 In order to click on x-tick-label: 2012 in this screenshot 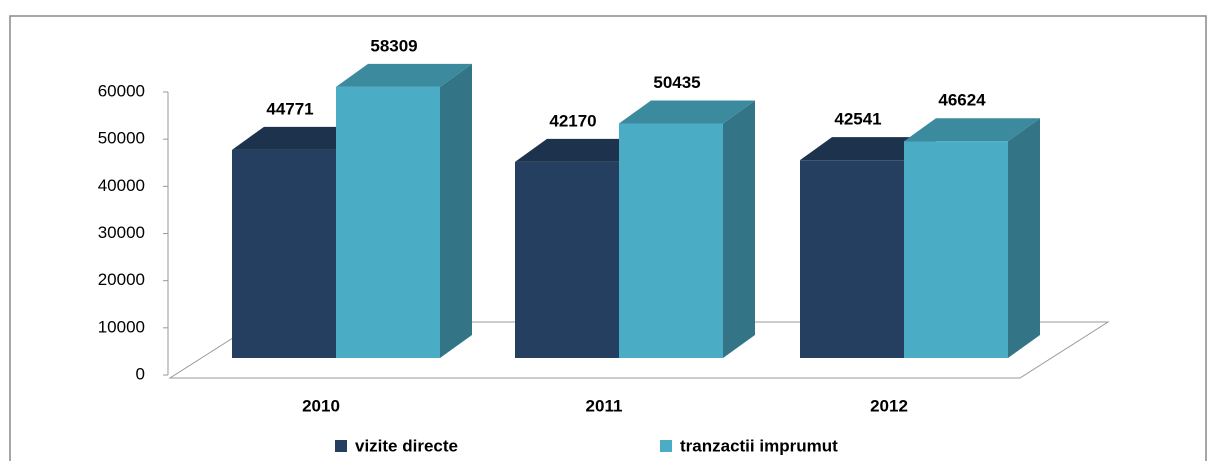, I will do `click(889, 405)`.